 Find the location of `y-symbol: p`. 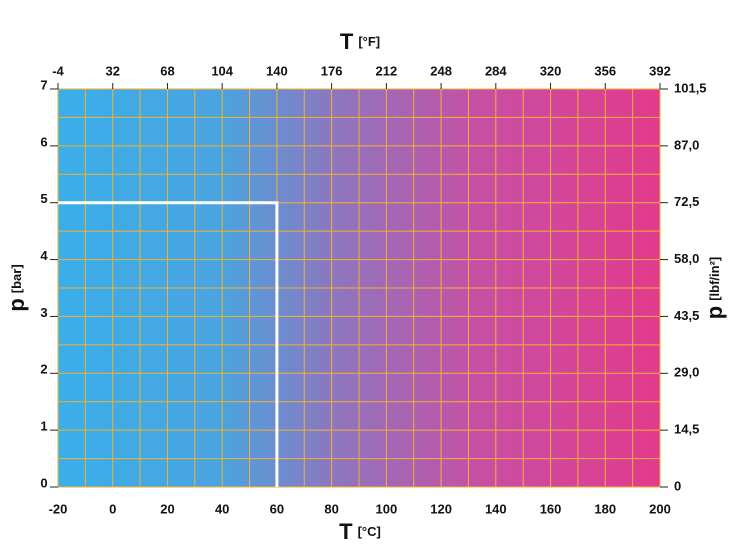

y-symbol: p is located at coordinates (16, 304).